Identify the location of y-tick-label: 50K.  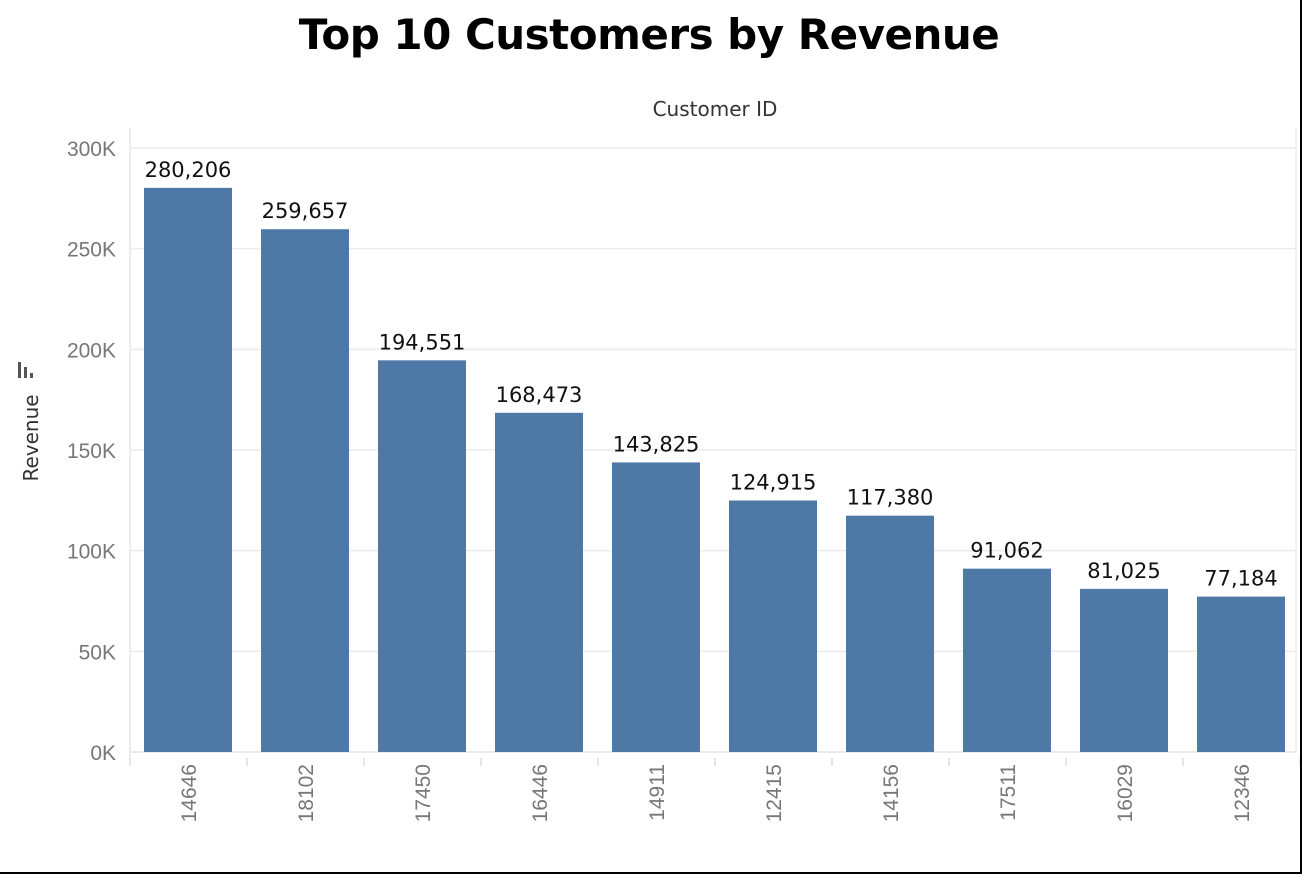
(97, 652).